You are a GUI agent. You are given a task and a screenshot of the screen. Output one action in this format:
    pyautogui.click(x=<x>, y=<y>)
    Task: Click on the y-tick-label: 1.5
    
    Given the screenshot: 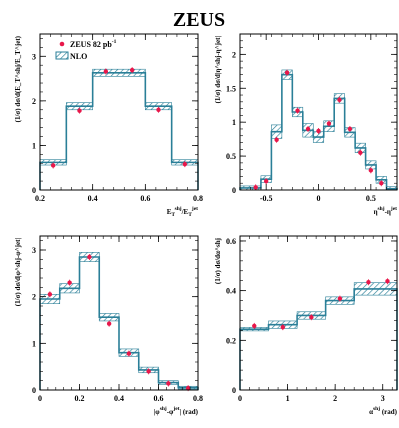 What is the action you would take?
    pyautogui.click(x=231, y=88)
    